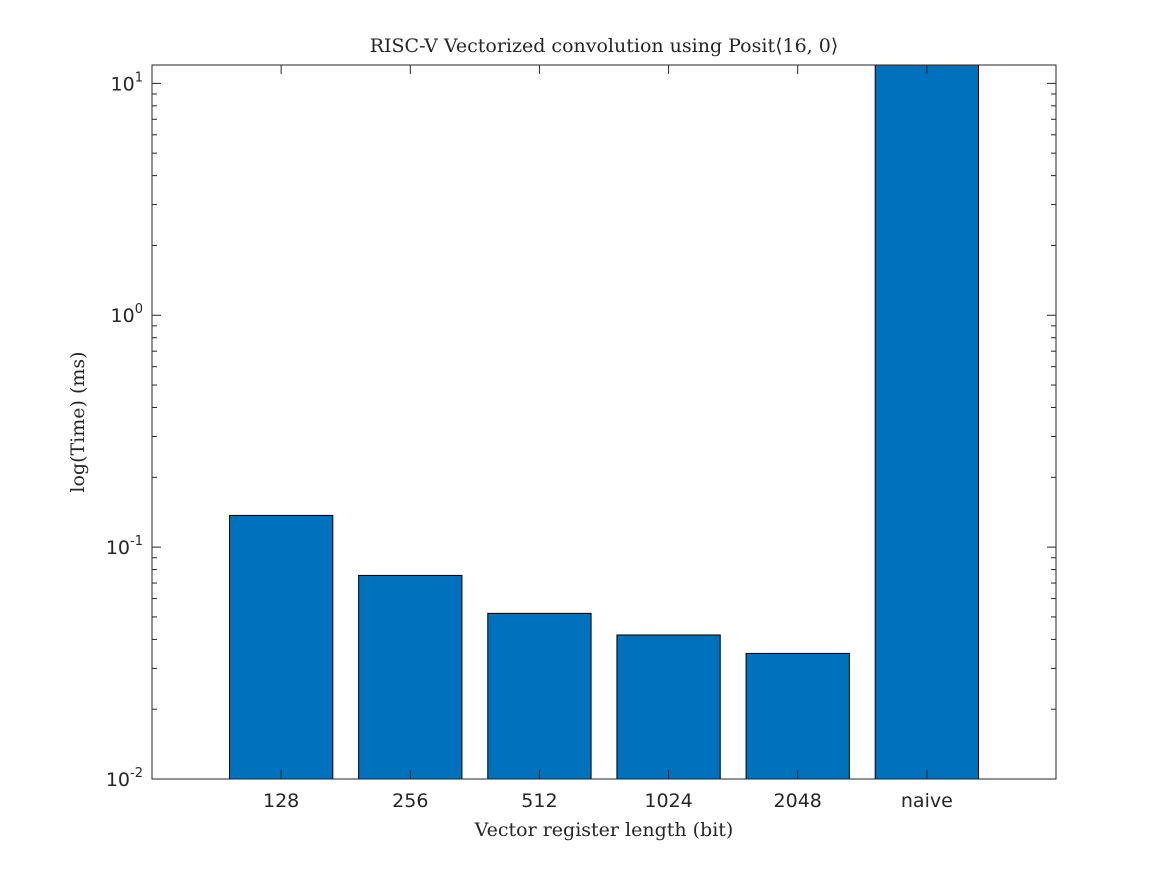 This screenshot has height=875, width=1167. Describe the element at coordinates (78, 421) in the screenshot. I see `y-axis-label: log(Time) (ms)` at that location.